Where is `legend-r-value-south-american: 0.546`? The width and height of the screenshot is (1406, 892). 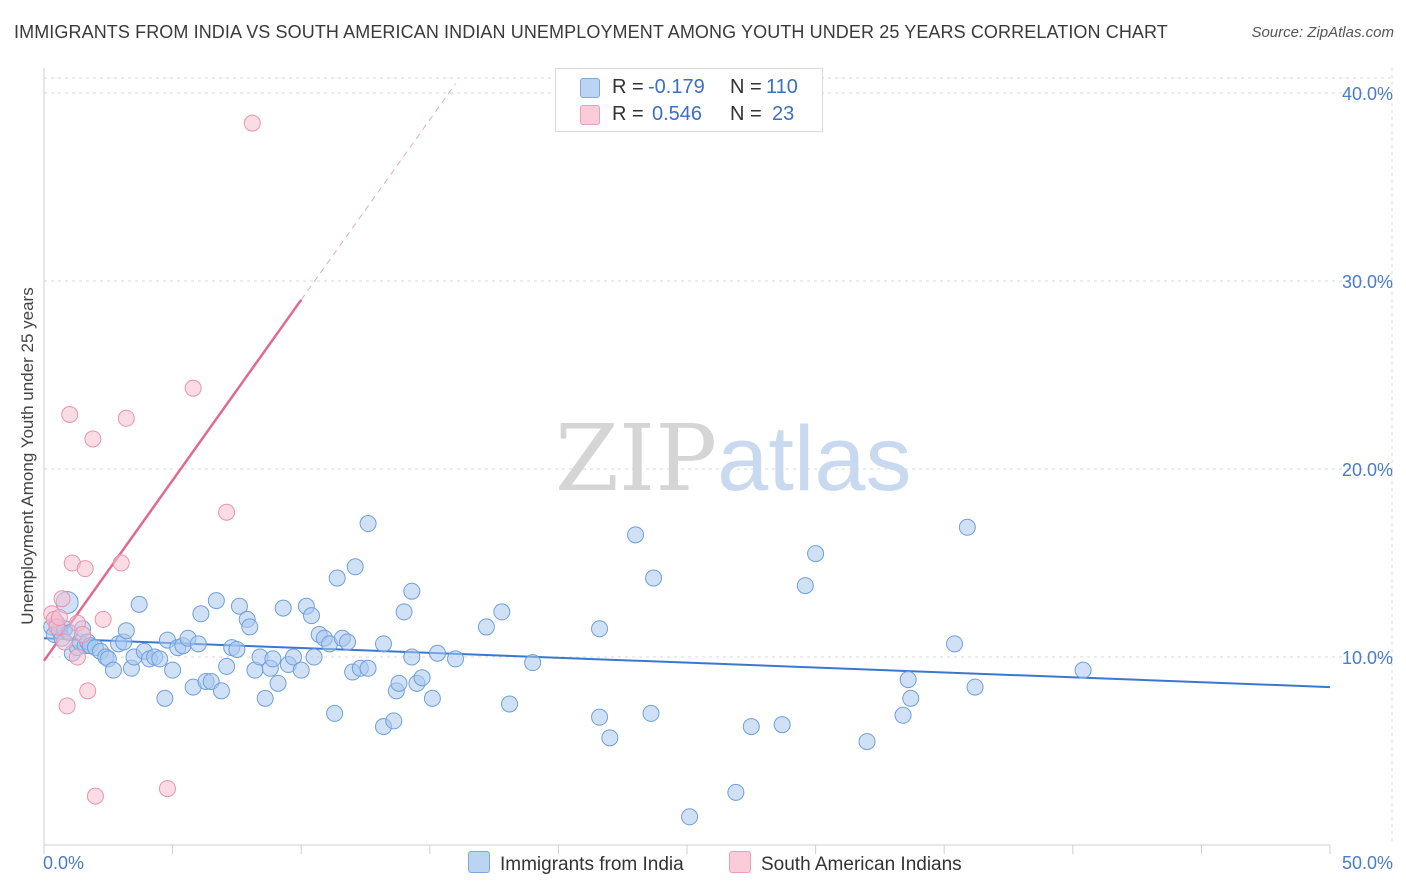 legend-r-value-south-american: 0.546 is located at coordinates (677, 114).